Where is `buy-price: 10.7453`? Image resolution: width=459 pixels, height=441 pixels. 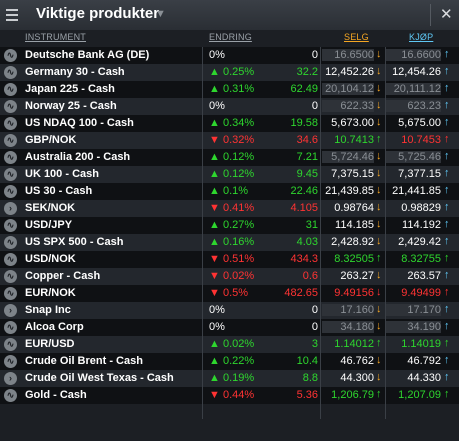
buy-price: 10.7453 is located at coordinates (421, 140).